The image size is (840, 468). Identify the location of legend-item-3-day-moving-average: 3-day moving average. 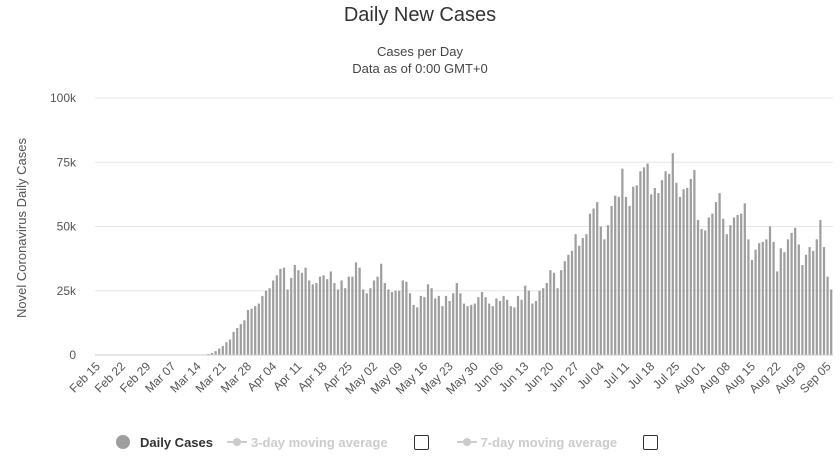
(335, 442).